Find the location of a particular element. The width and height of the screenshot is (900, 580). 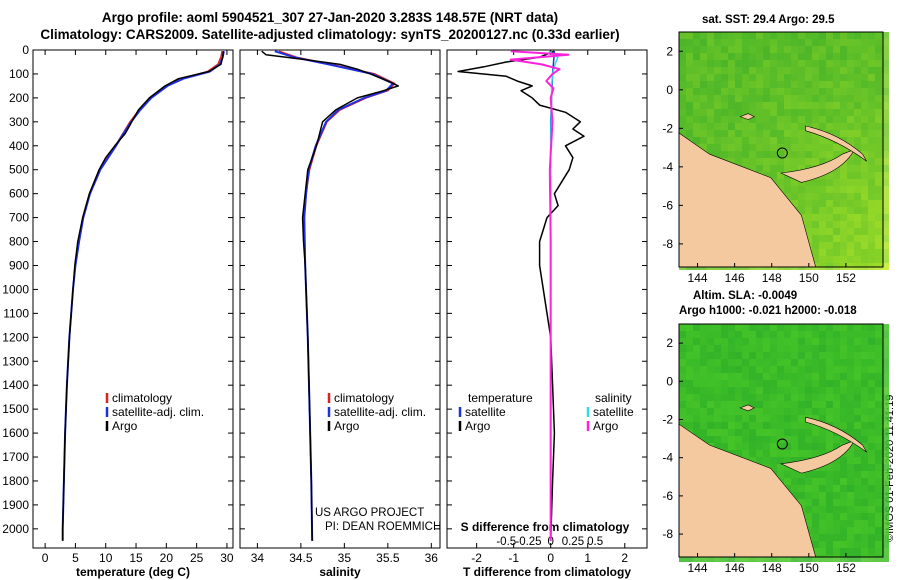

depth-tick-label: 200 is located at coordinates (19, 98).